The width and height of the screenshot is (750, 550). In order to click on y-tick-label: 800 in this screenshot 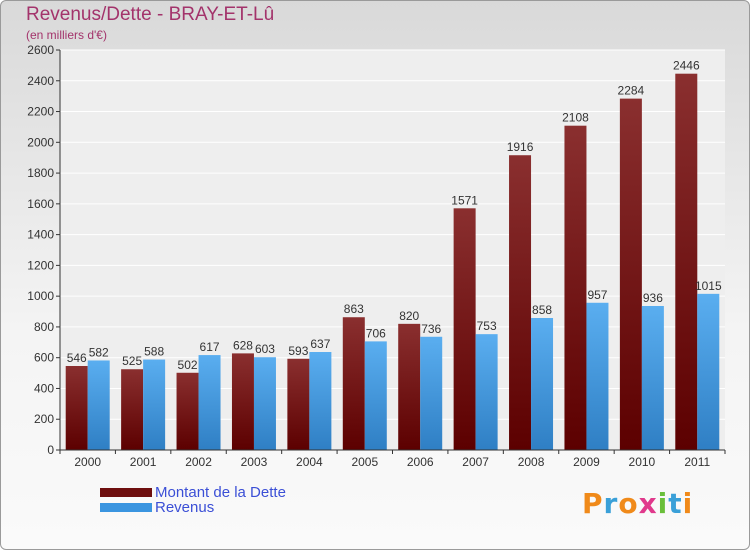, I will do `click(44, 327)`.